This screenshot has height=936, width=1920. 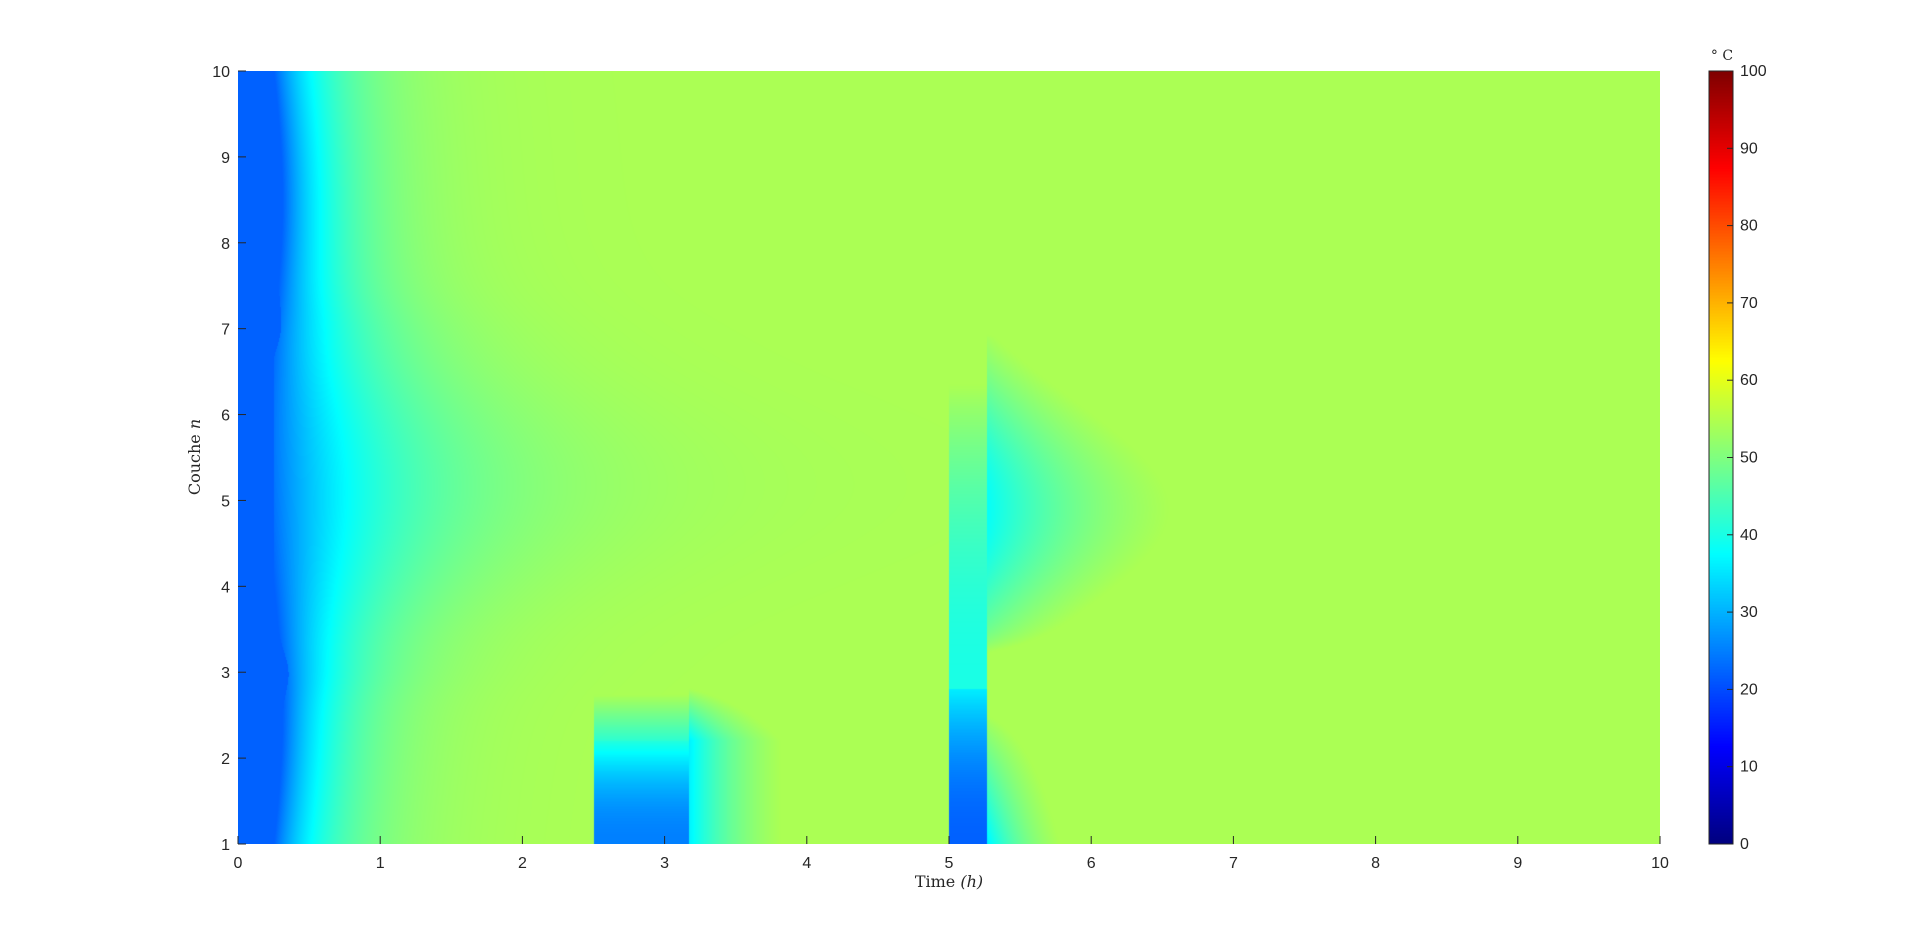 What do you see at coordinates (1749, 380) in the screenshot?
I see `colorbar-tick-label: 60` at bounding box center [1749, 380].